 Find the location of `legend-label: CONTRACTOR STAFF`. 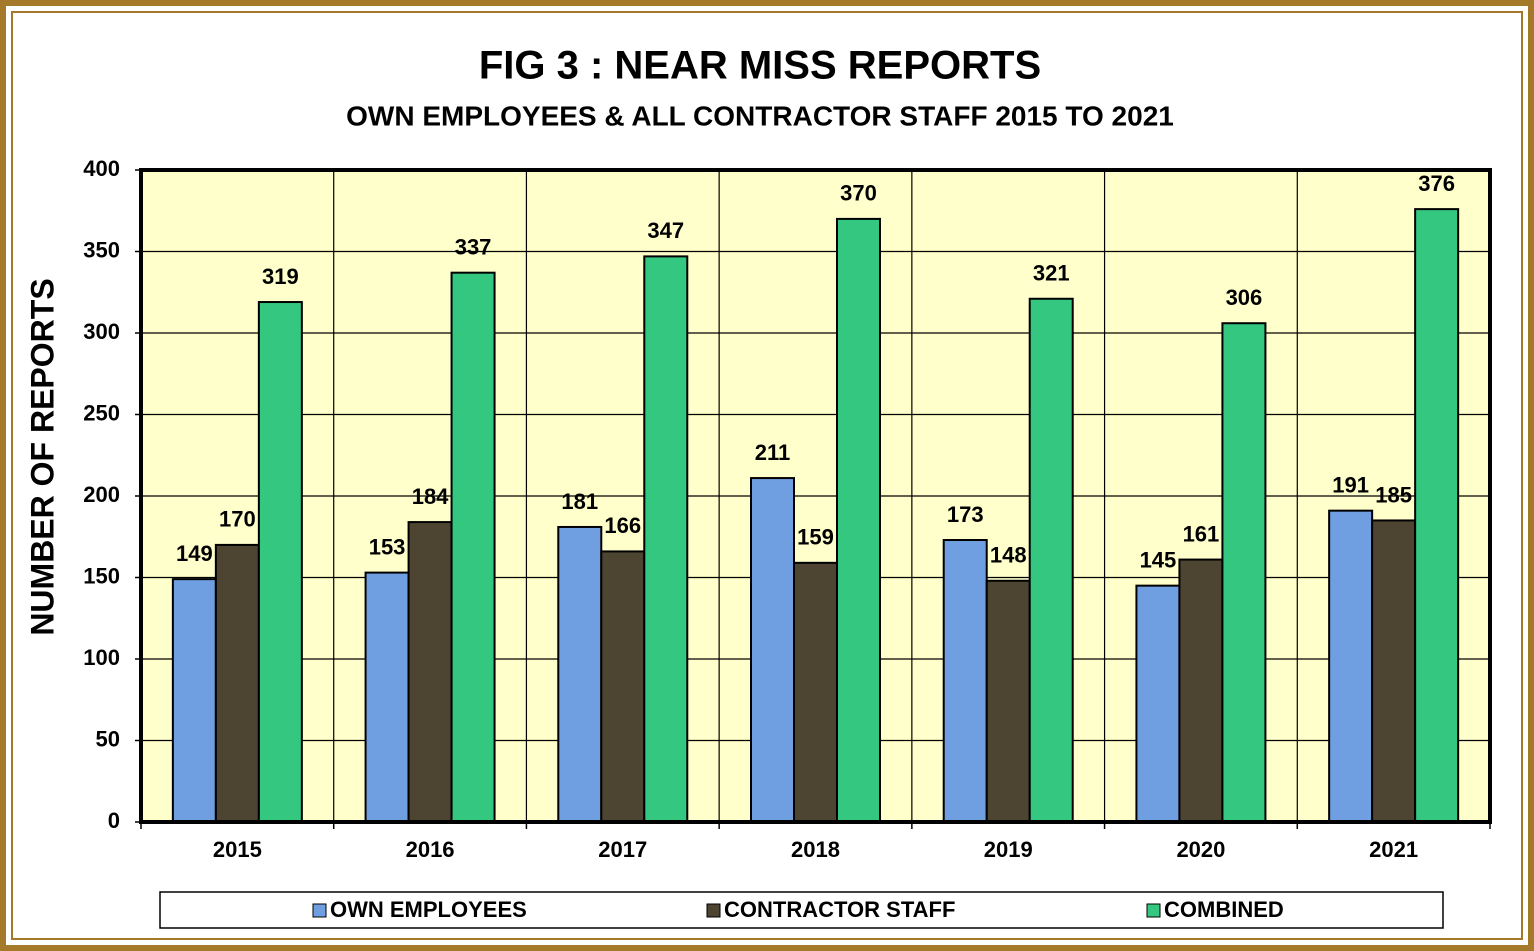

legend-label: CONTRACTOR STAFF is located at coordinates (839, 909).